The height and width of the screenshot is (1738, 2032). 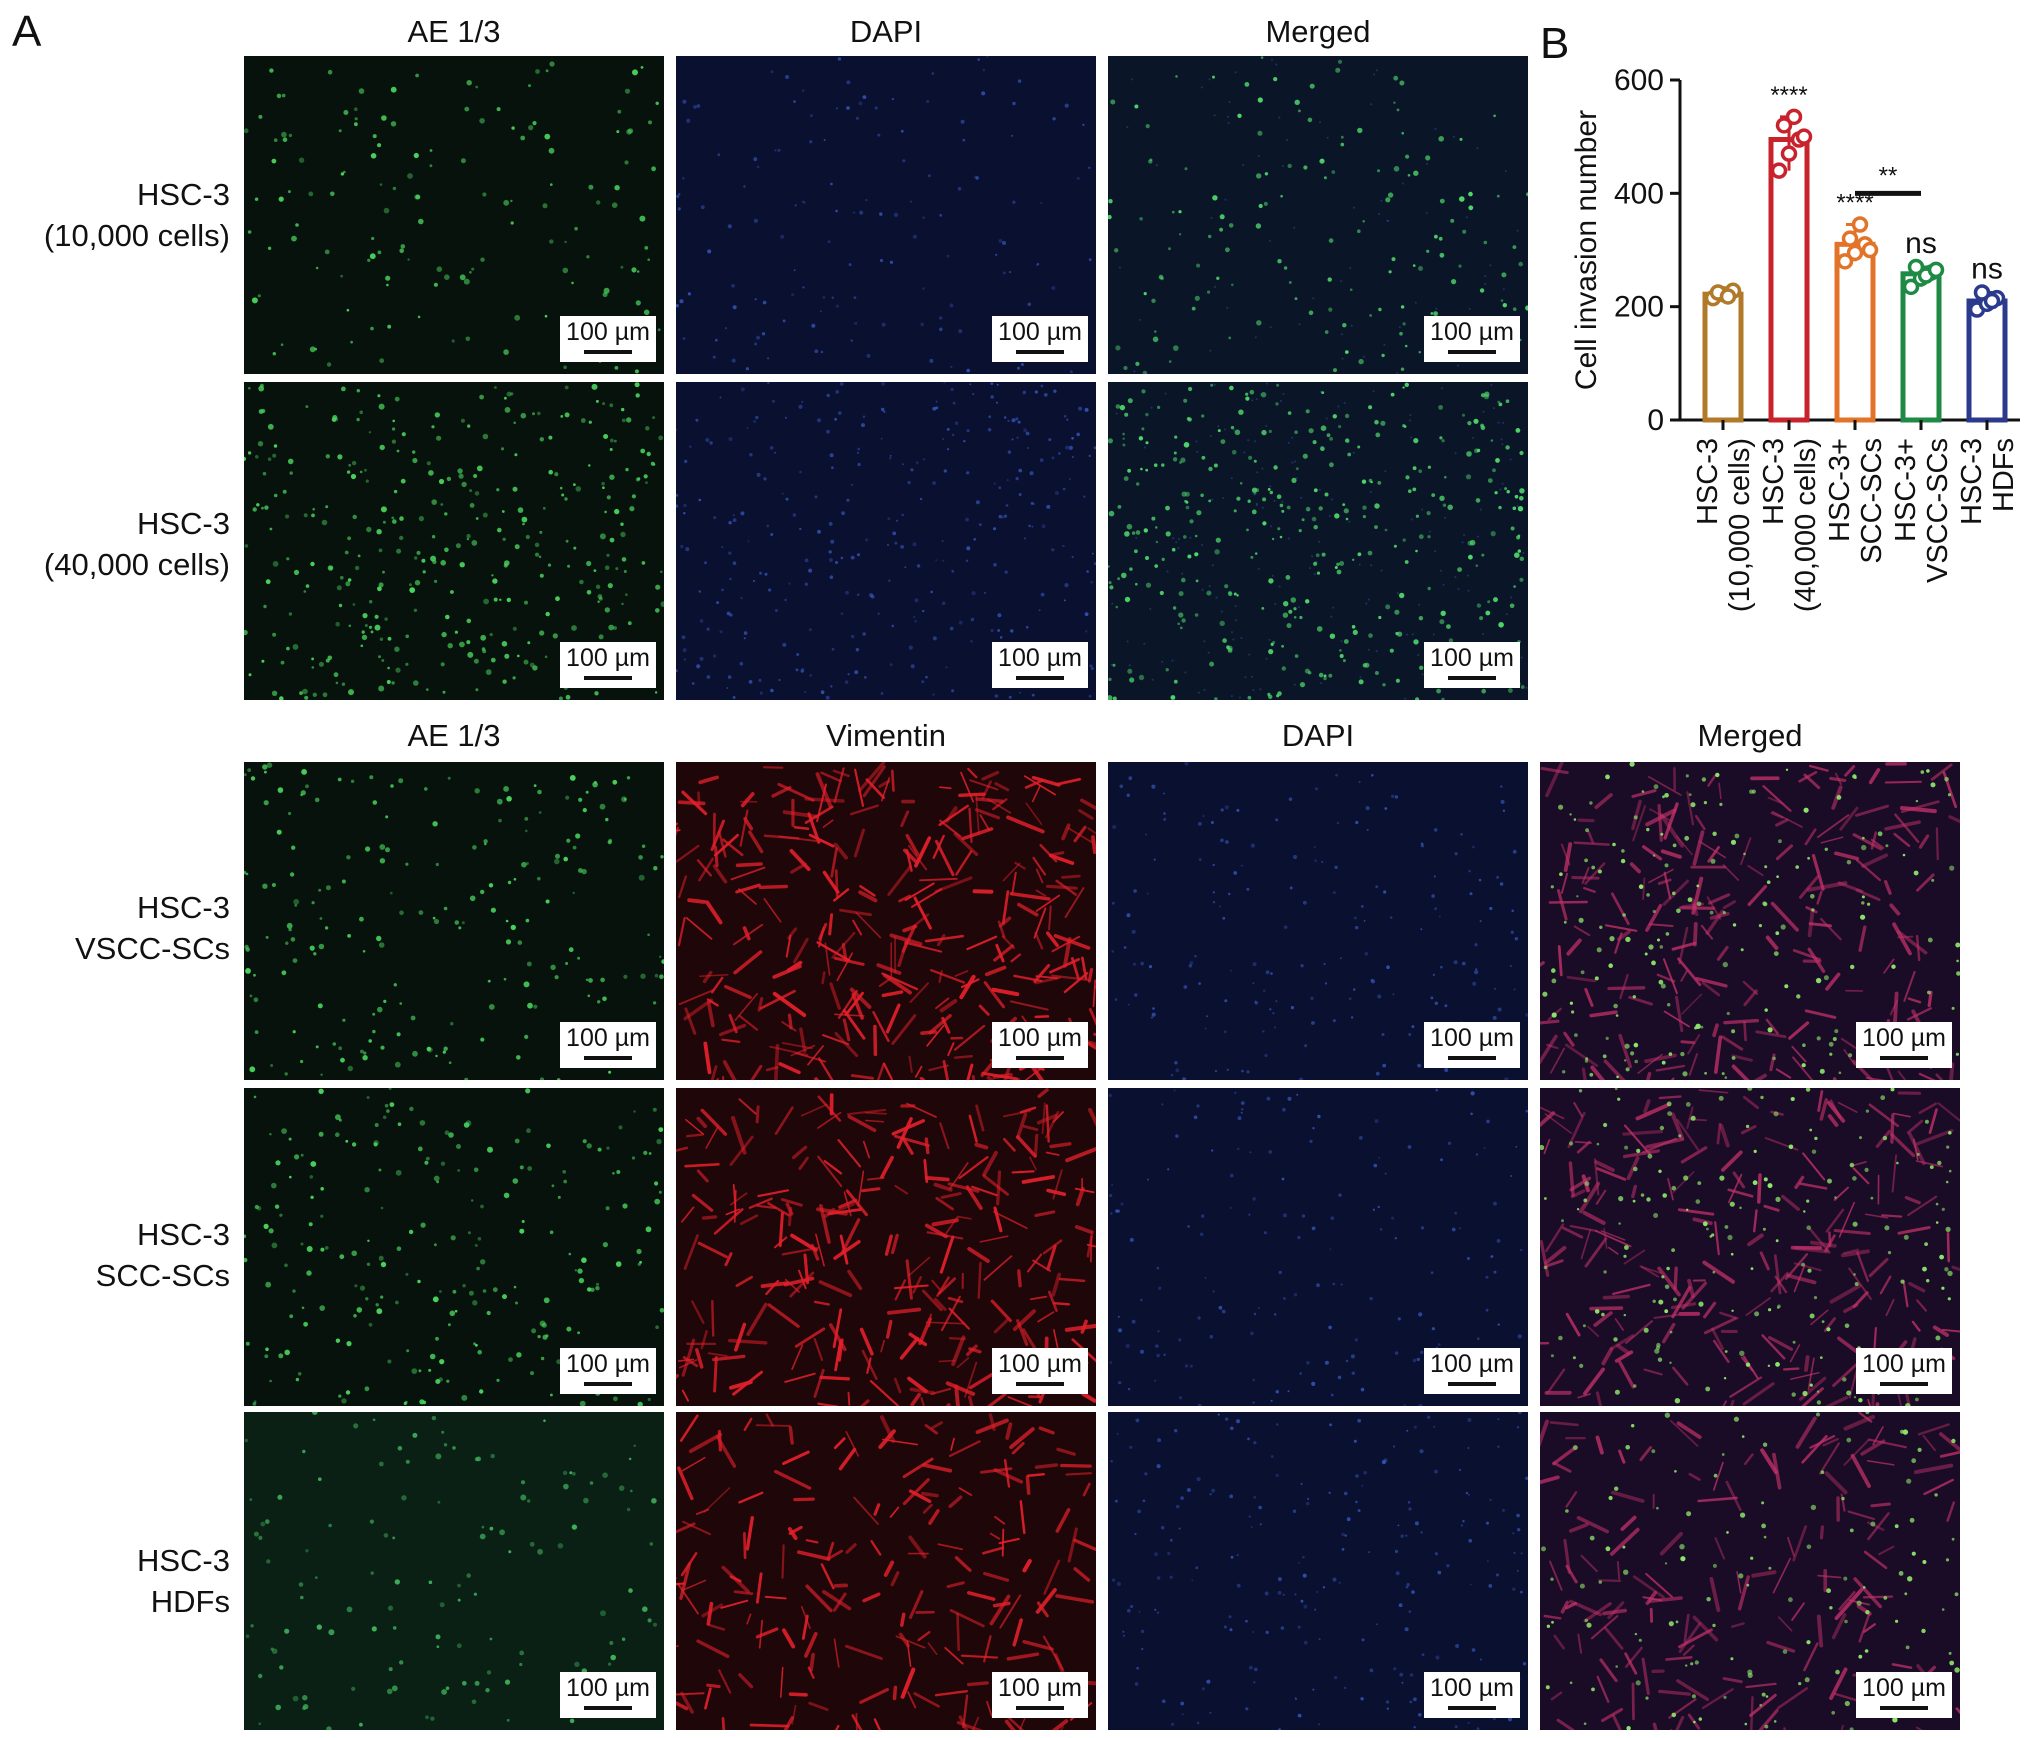 I want to click on row-label-hsc3-vscc-scs: HSC-3 VSCC-SCs, so click(x=152, y=928).